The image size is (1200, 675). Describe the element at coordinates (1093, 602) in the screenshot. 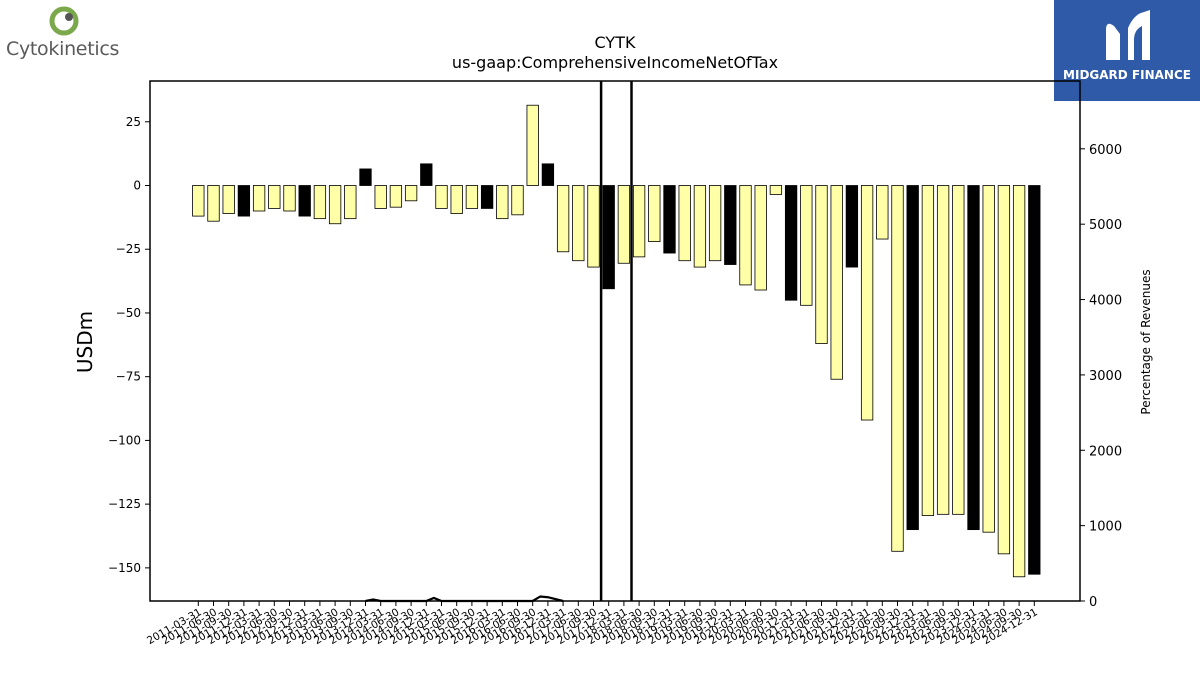

I see `y2-tick-label: 0` at that location.